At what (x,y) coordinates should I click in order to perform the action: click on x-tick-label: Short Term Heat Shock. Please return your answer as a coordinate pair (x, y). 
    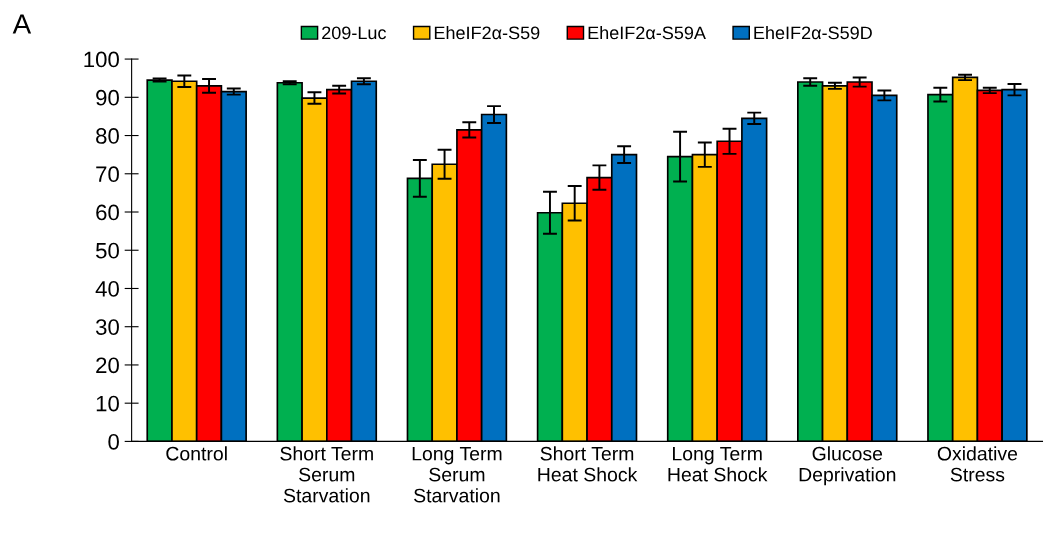
    Looking at the image, I should click on (588, 464).